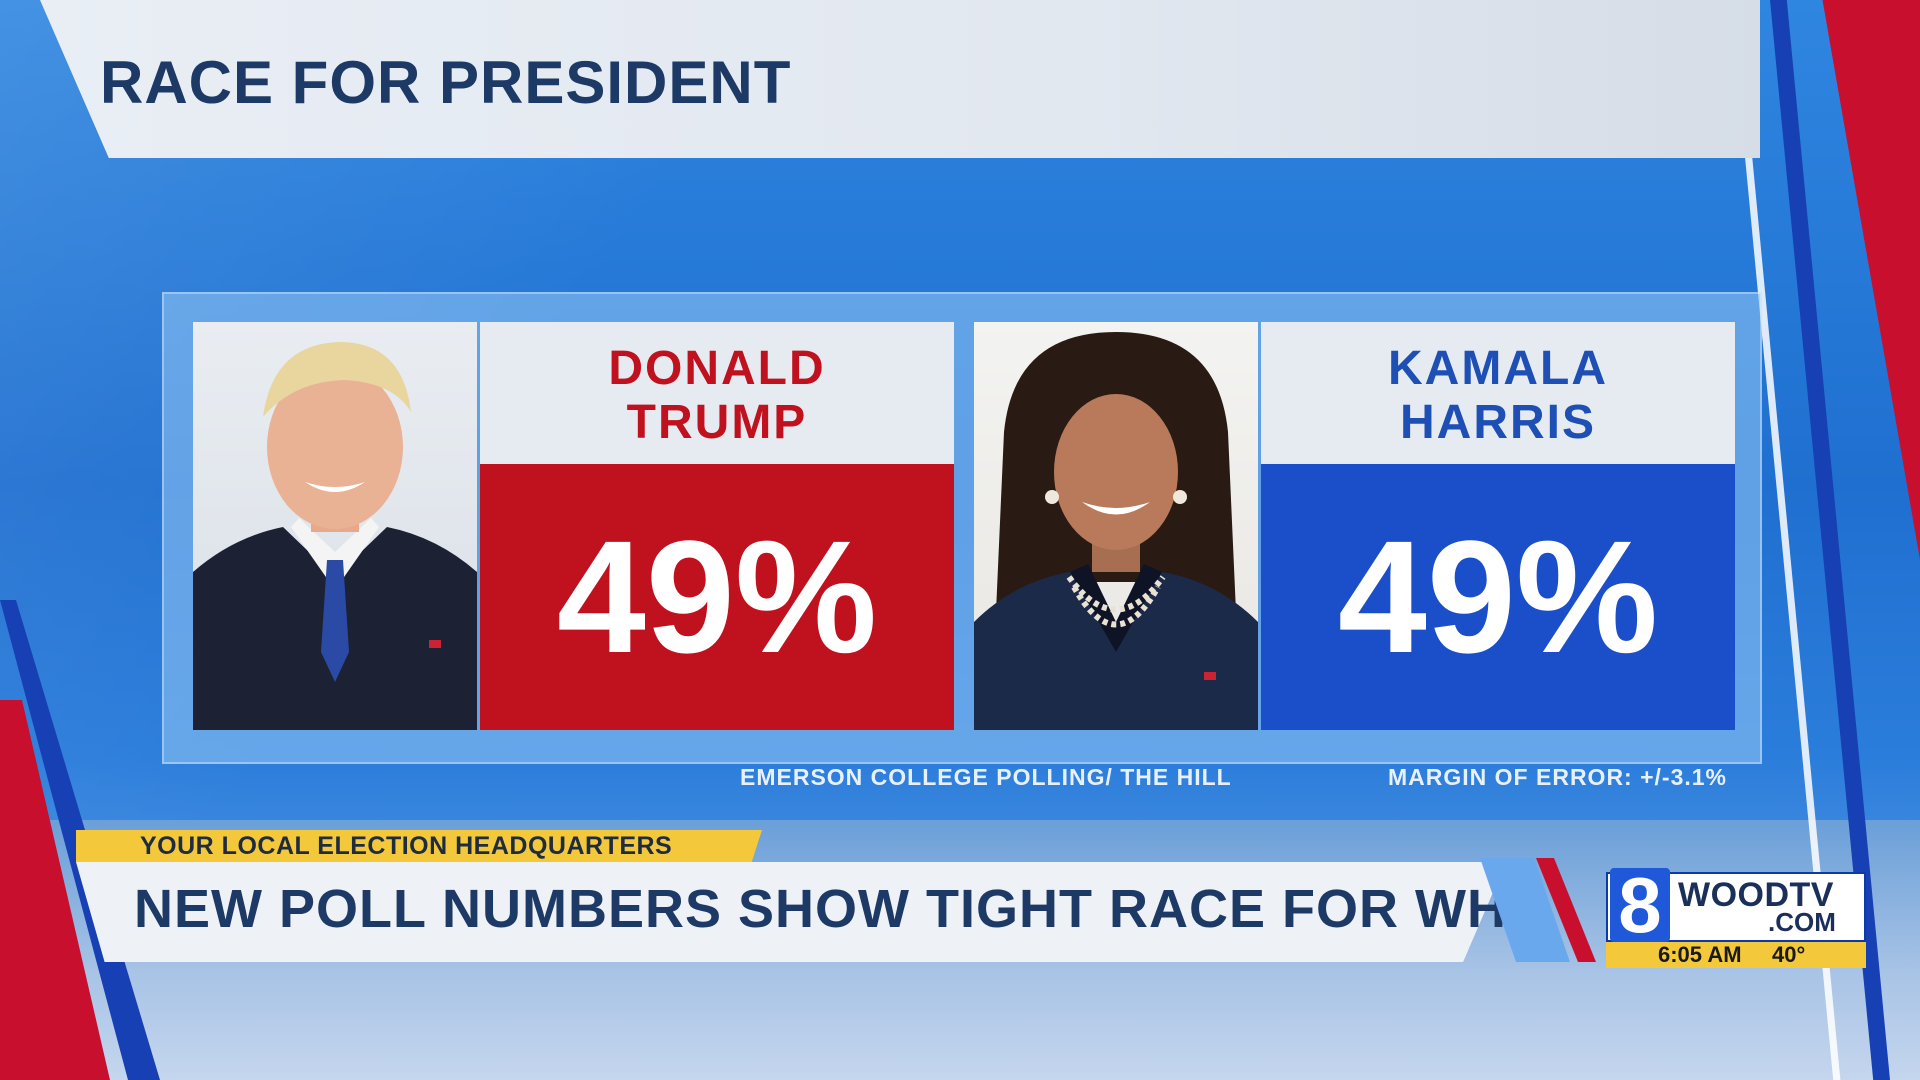  What do you see at coordinates (1756, 895) in the screenshot?
I see `logo-wordmark: WOODTV` at bounding box center [1756, 895].